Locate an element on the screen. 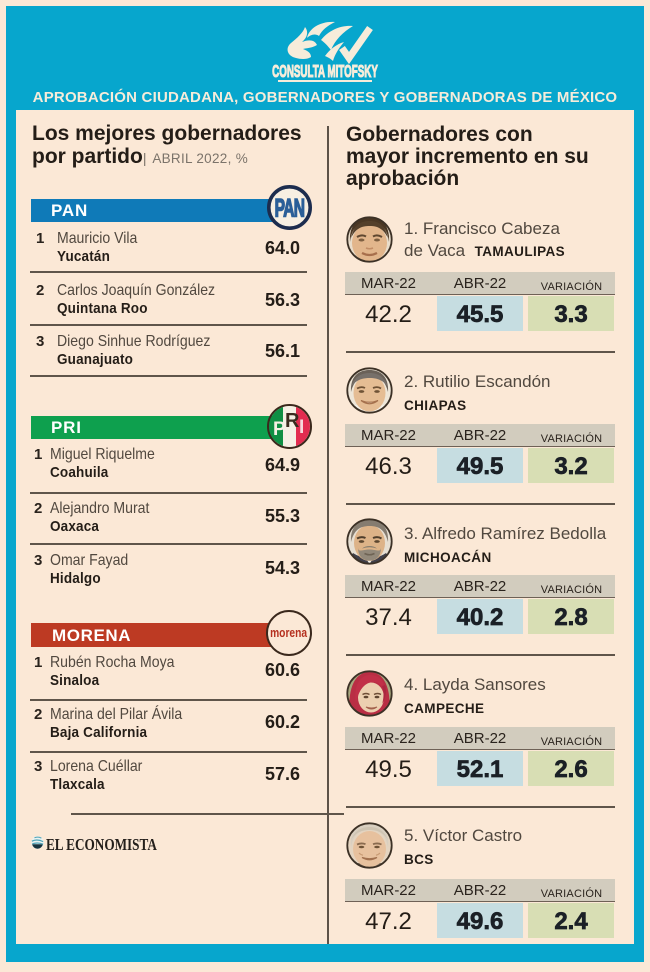 The width and height of the screenshot is (650, 972). svg-text: PAN is located at coordinates (290, 209).